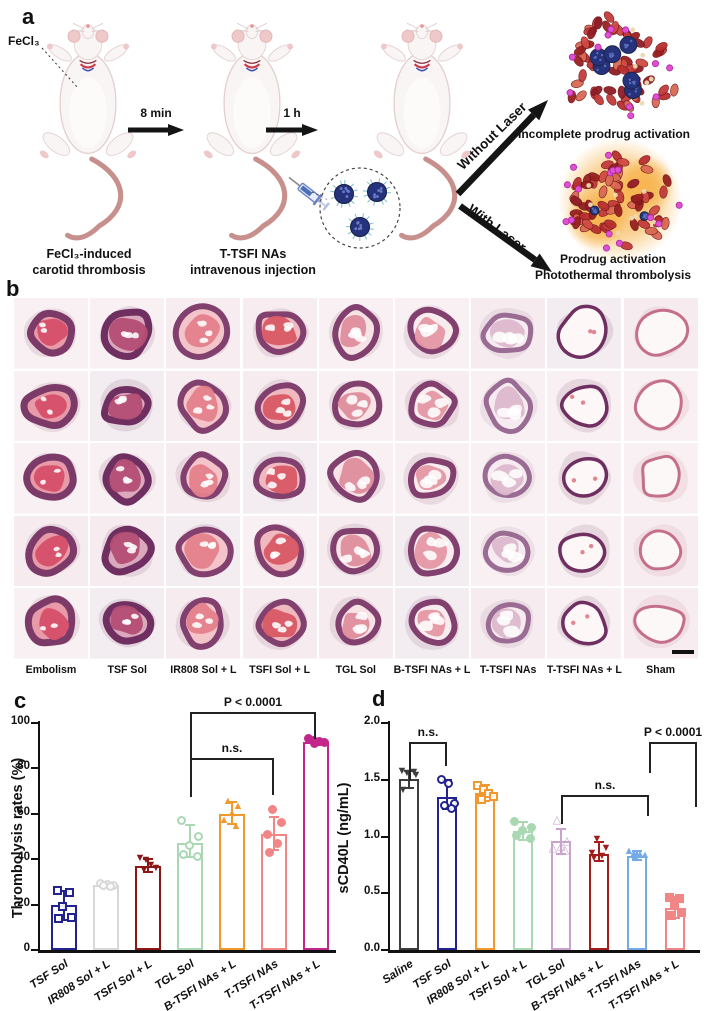  What do you see at coordinates (584, 670) in the screenshot?
I see `histology-column-label: T-TSFI NAs + L` at bounding box center [584, 670].